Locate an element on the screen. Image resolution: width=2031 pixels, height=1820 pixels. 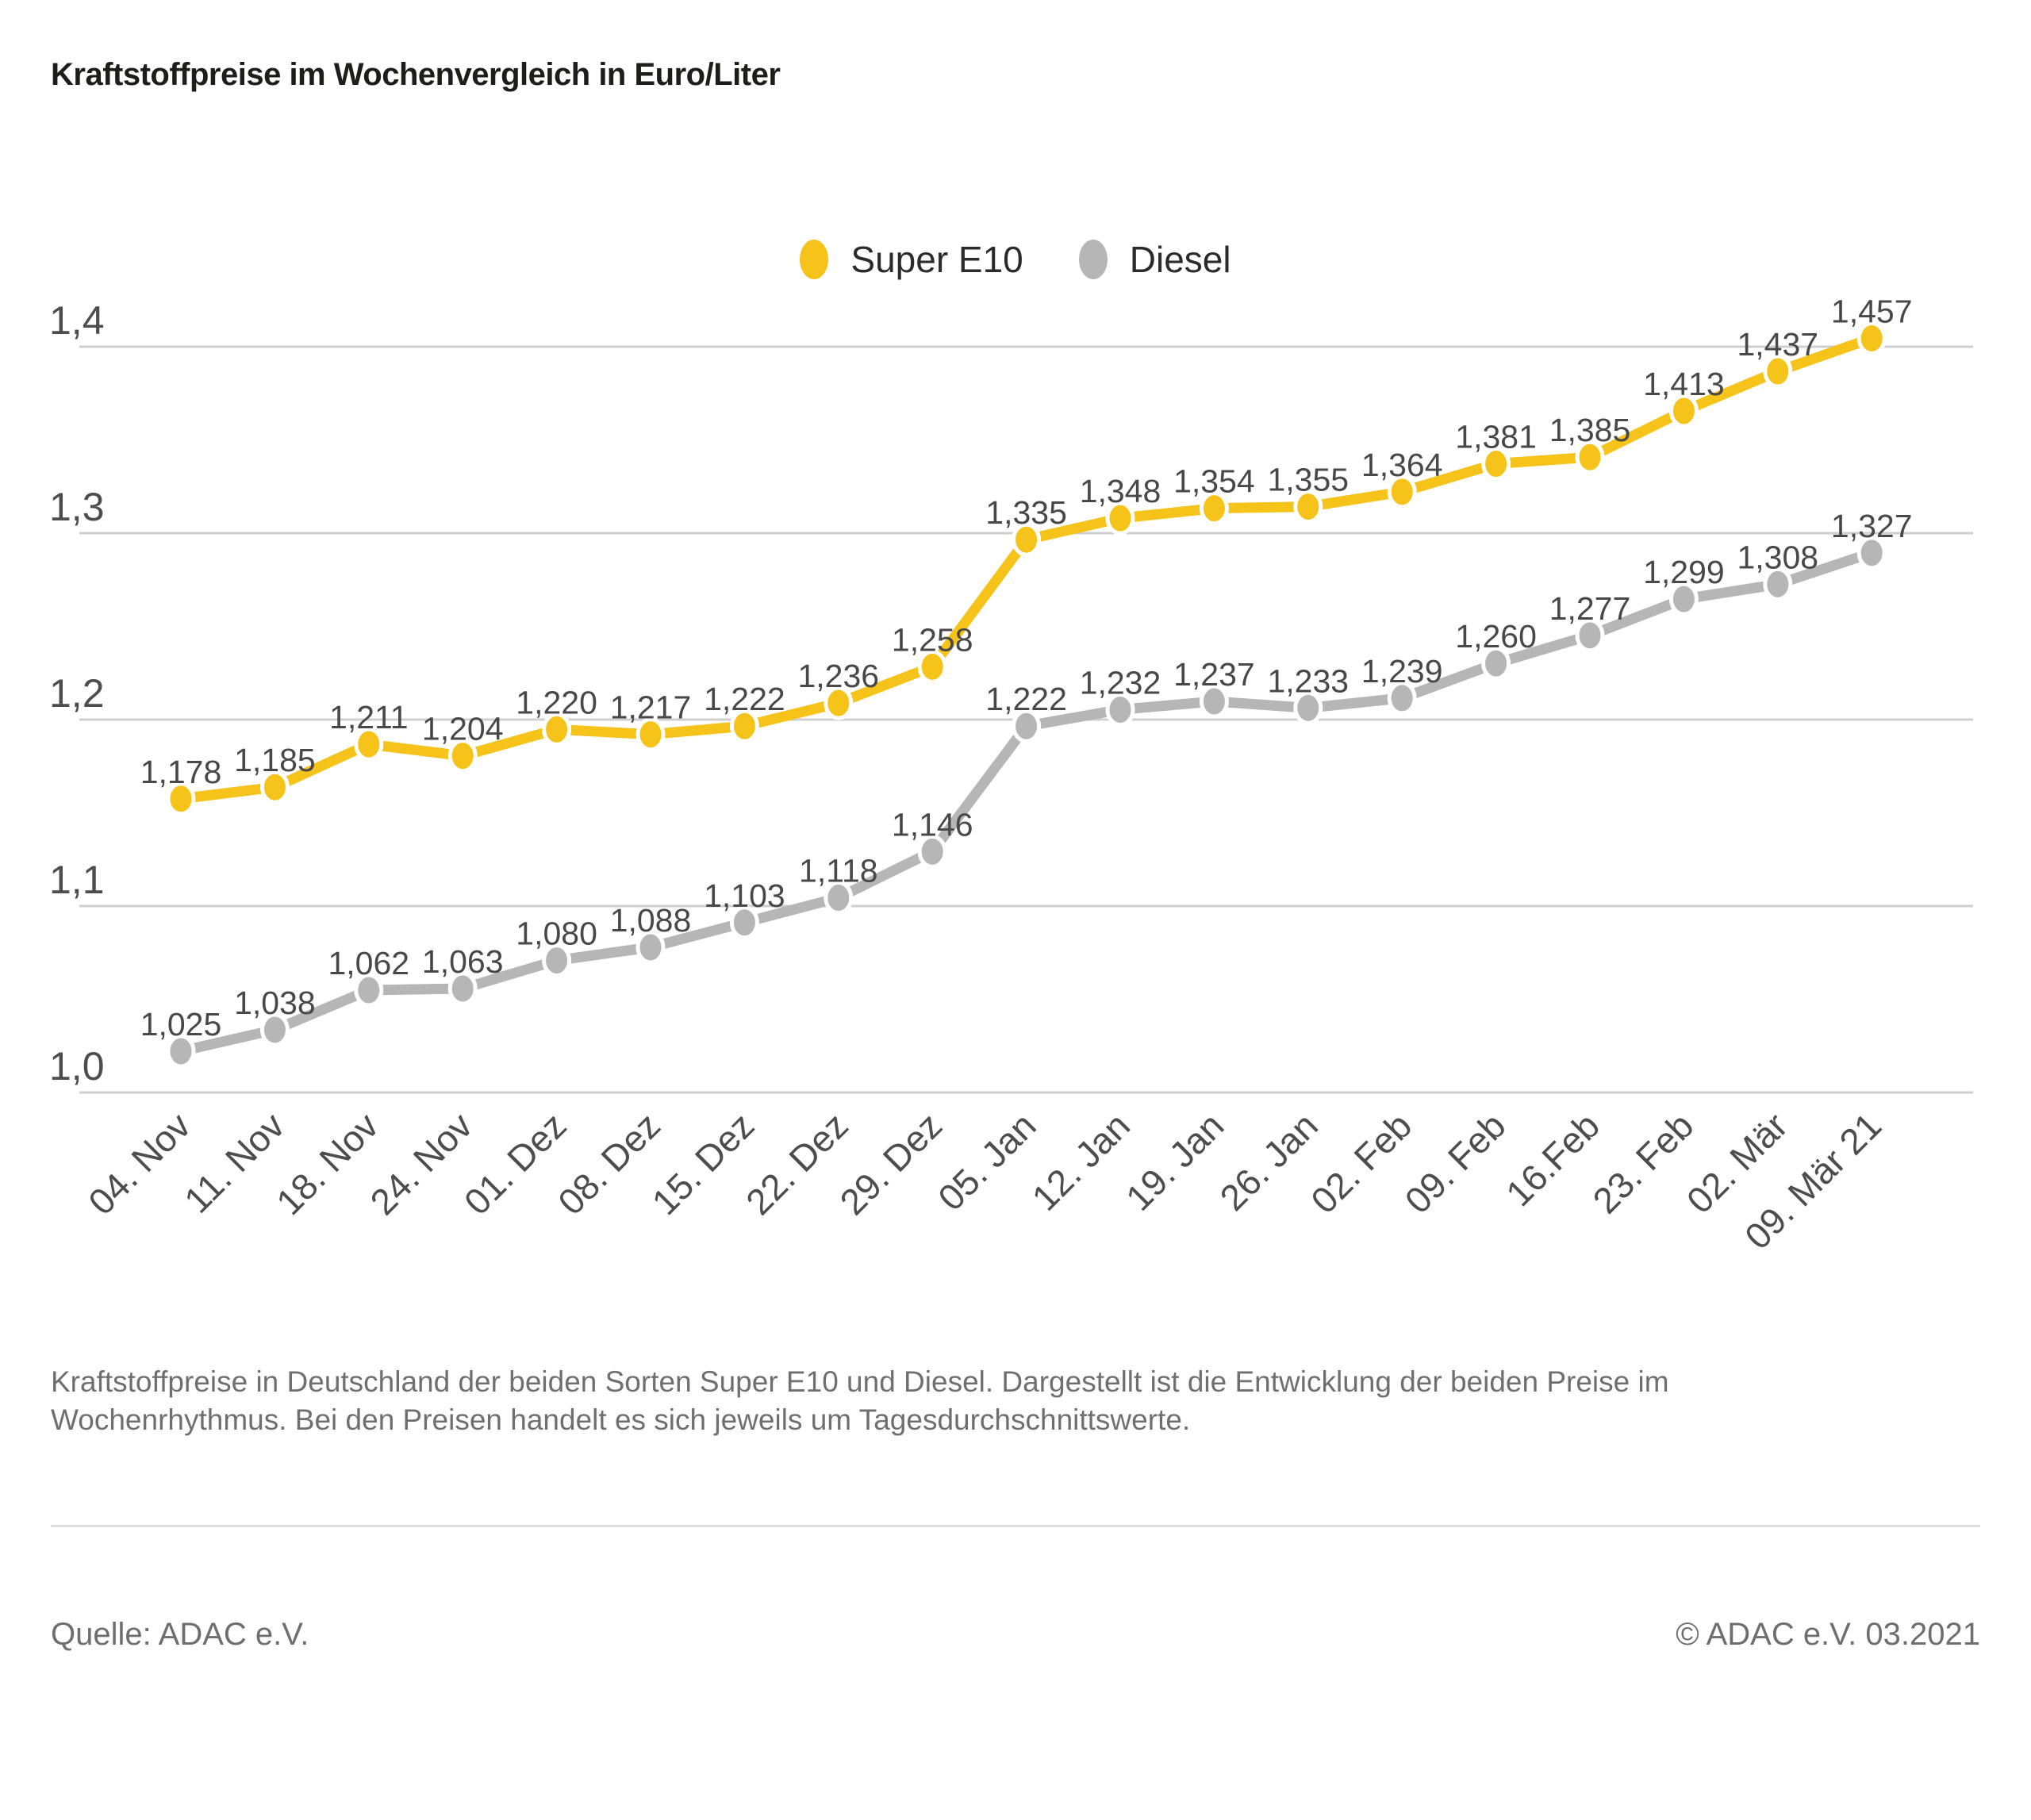
super-e10-value-label: 1,385 is located at coordinates (1590, 430).